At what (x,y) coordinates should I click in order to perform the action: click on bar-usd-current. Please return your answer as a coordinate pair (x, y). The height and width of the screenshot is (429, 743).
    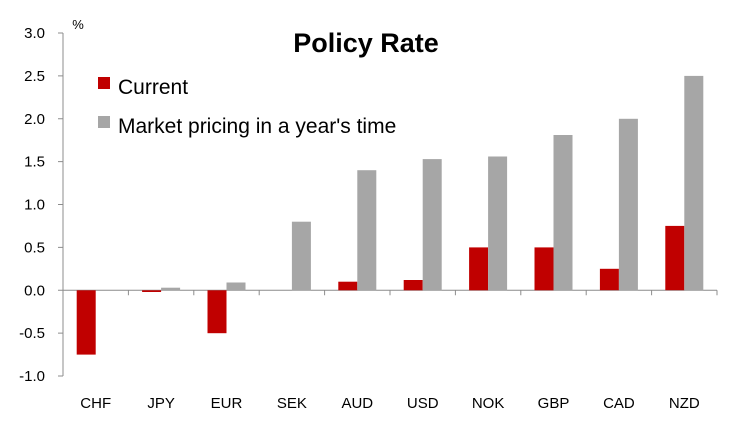
    Looking at the image, I should click on (413, 285).